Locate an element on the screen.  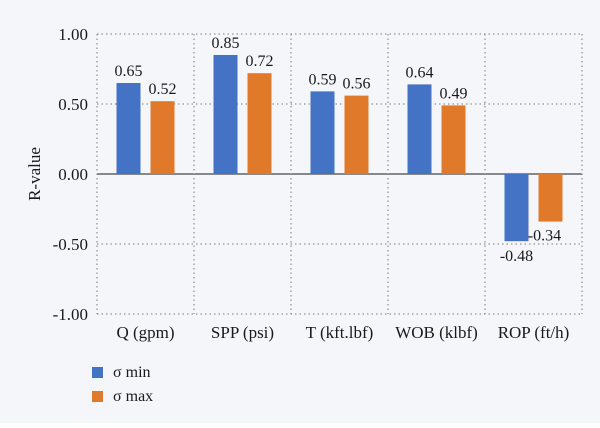
x-category-label: T (kft.lbf) is located at coordinates (340, 332).